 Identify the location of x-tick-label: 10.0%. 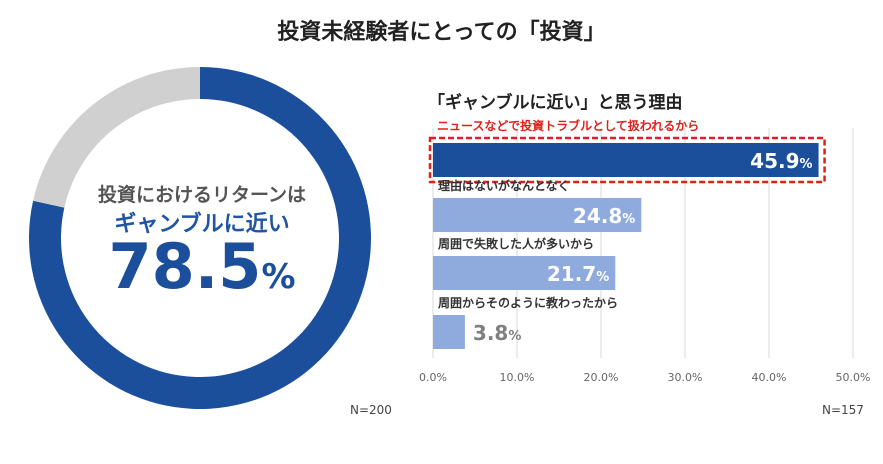
(517, 377).